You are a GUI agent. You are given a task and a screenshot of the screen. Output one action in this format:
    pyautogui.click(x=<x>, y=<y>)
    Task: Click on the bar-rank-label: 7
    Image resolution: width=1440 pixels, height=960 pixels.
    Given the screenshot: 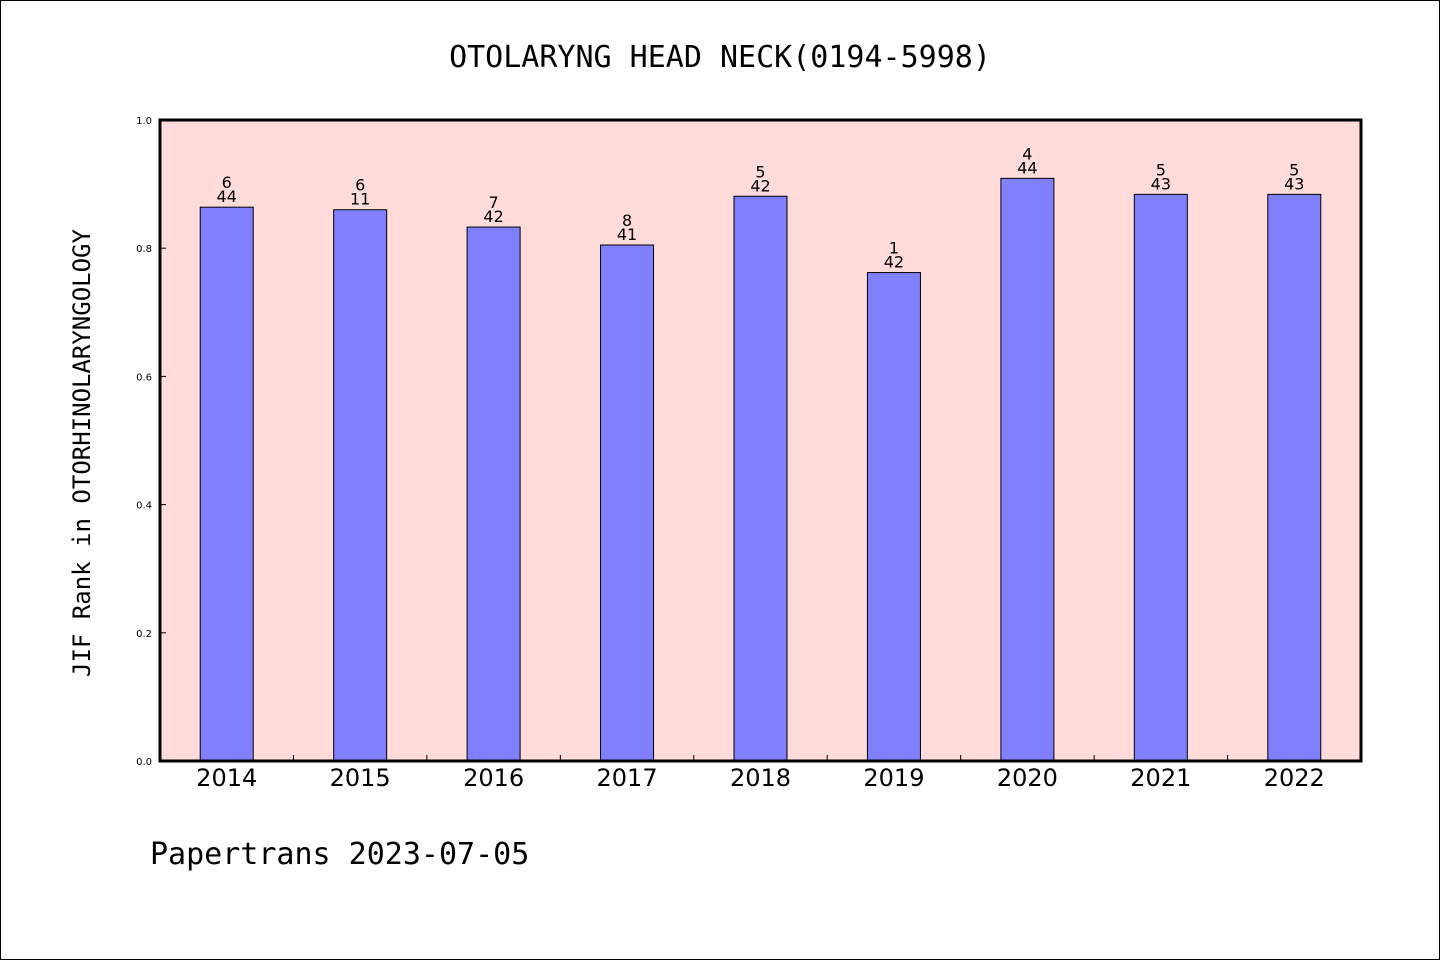 What is the action you would take?
    pyautogui.click(x=494, y=202)
    